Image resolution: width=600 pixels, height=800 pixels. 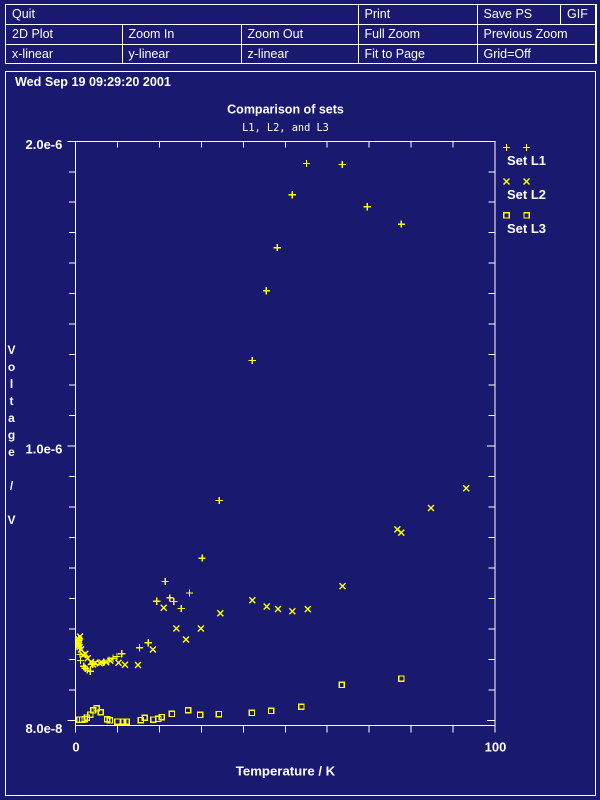 What do you see at coordinates (11, 418) in the screenshot?
I see `y-axis-title-char: a` at bounding box center [11, 418].